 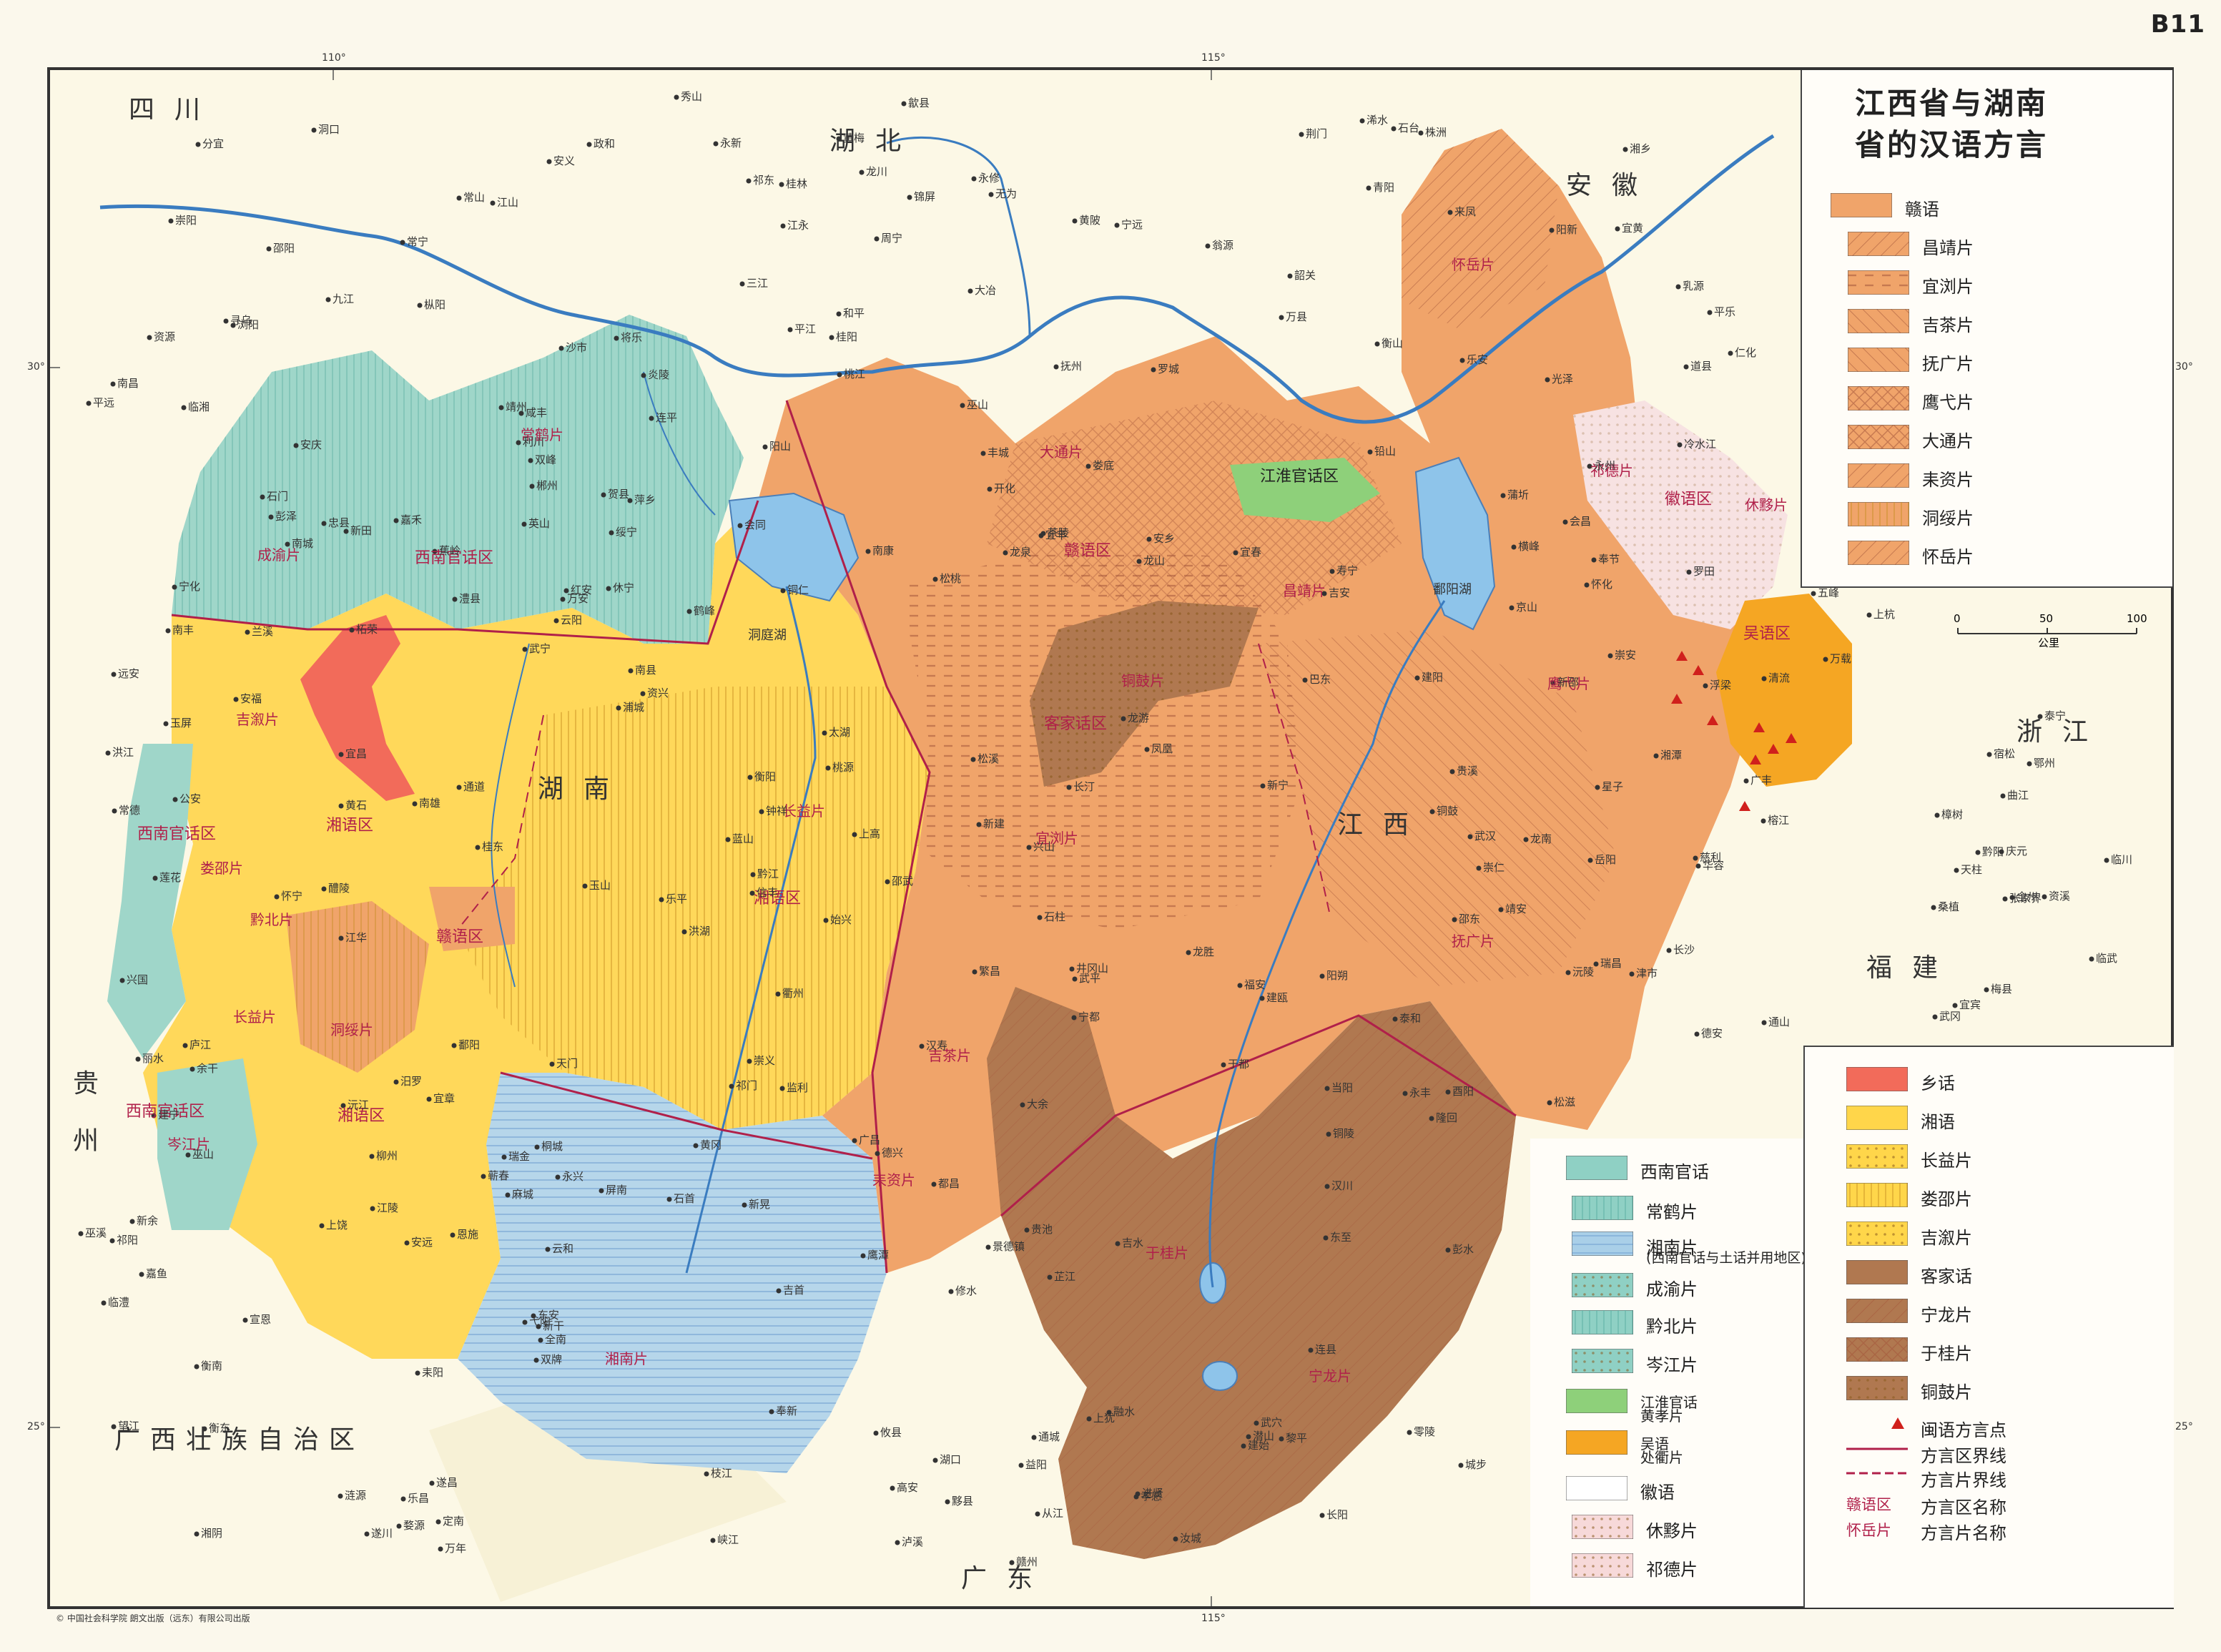 What do you see at coordinates (1947, 1238) in the screenshot?
I see `legend-label: 吉溆片` at bounding box center [1947, 1238].